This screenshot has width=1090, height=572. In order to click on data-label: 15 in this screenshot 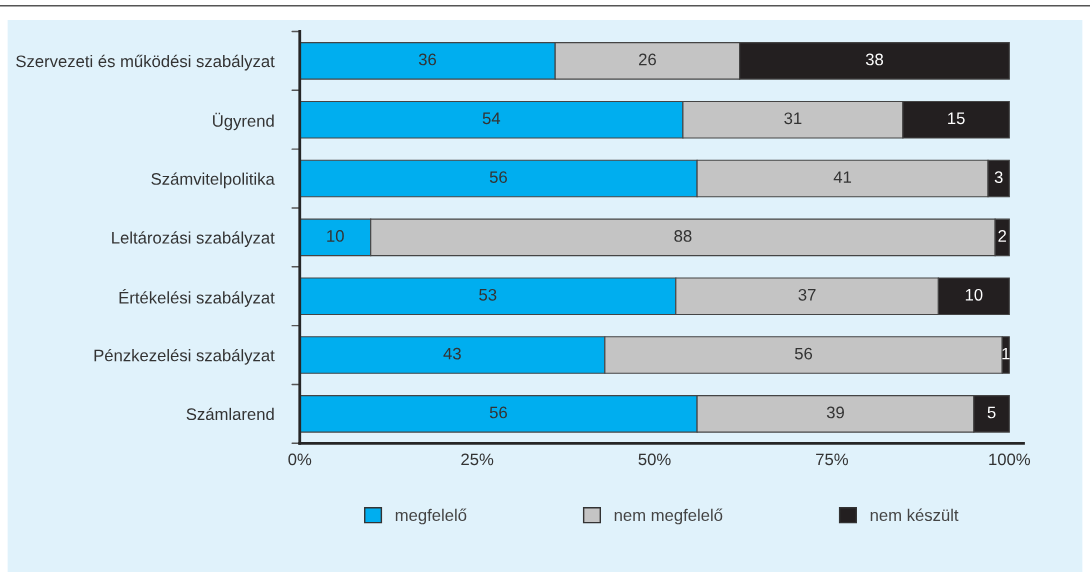, I will do `click(956, 118)`.